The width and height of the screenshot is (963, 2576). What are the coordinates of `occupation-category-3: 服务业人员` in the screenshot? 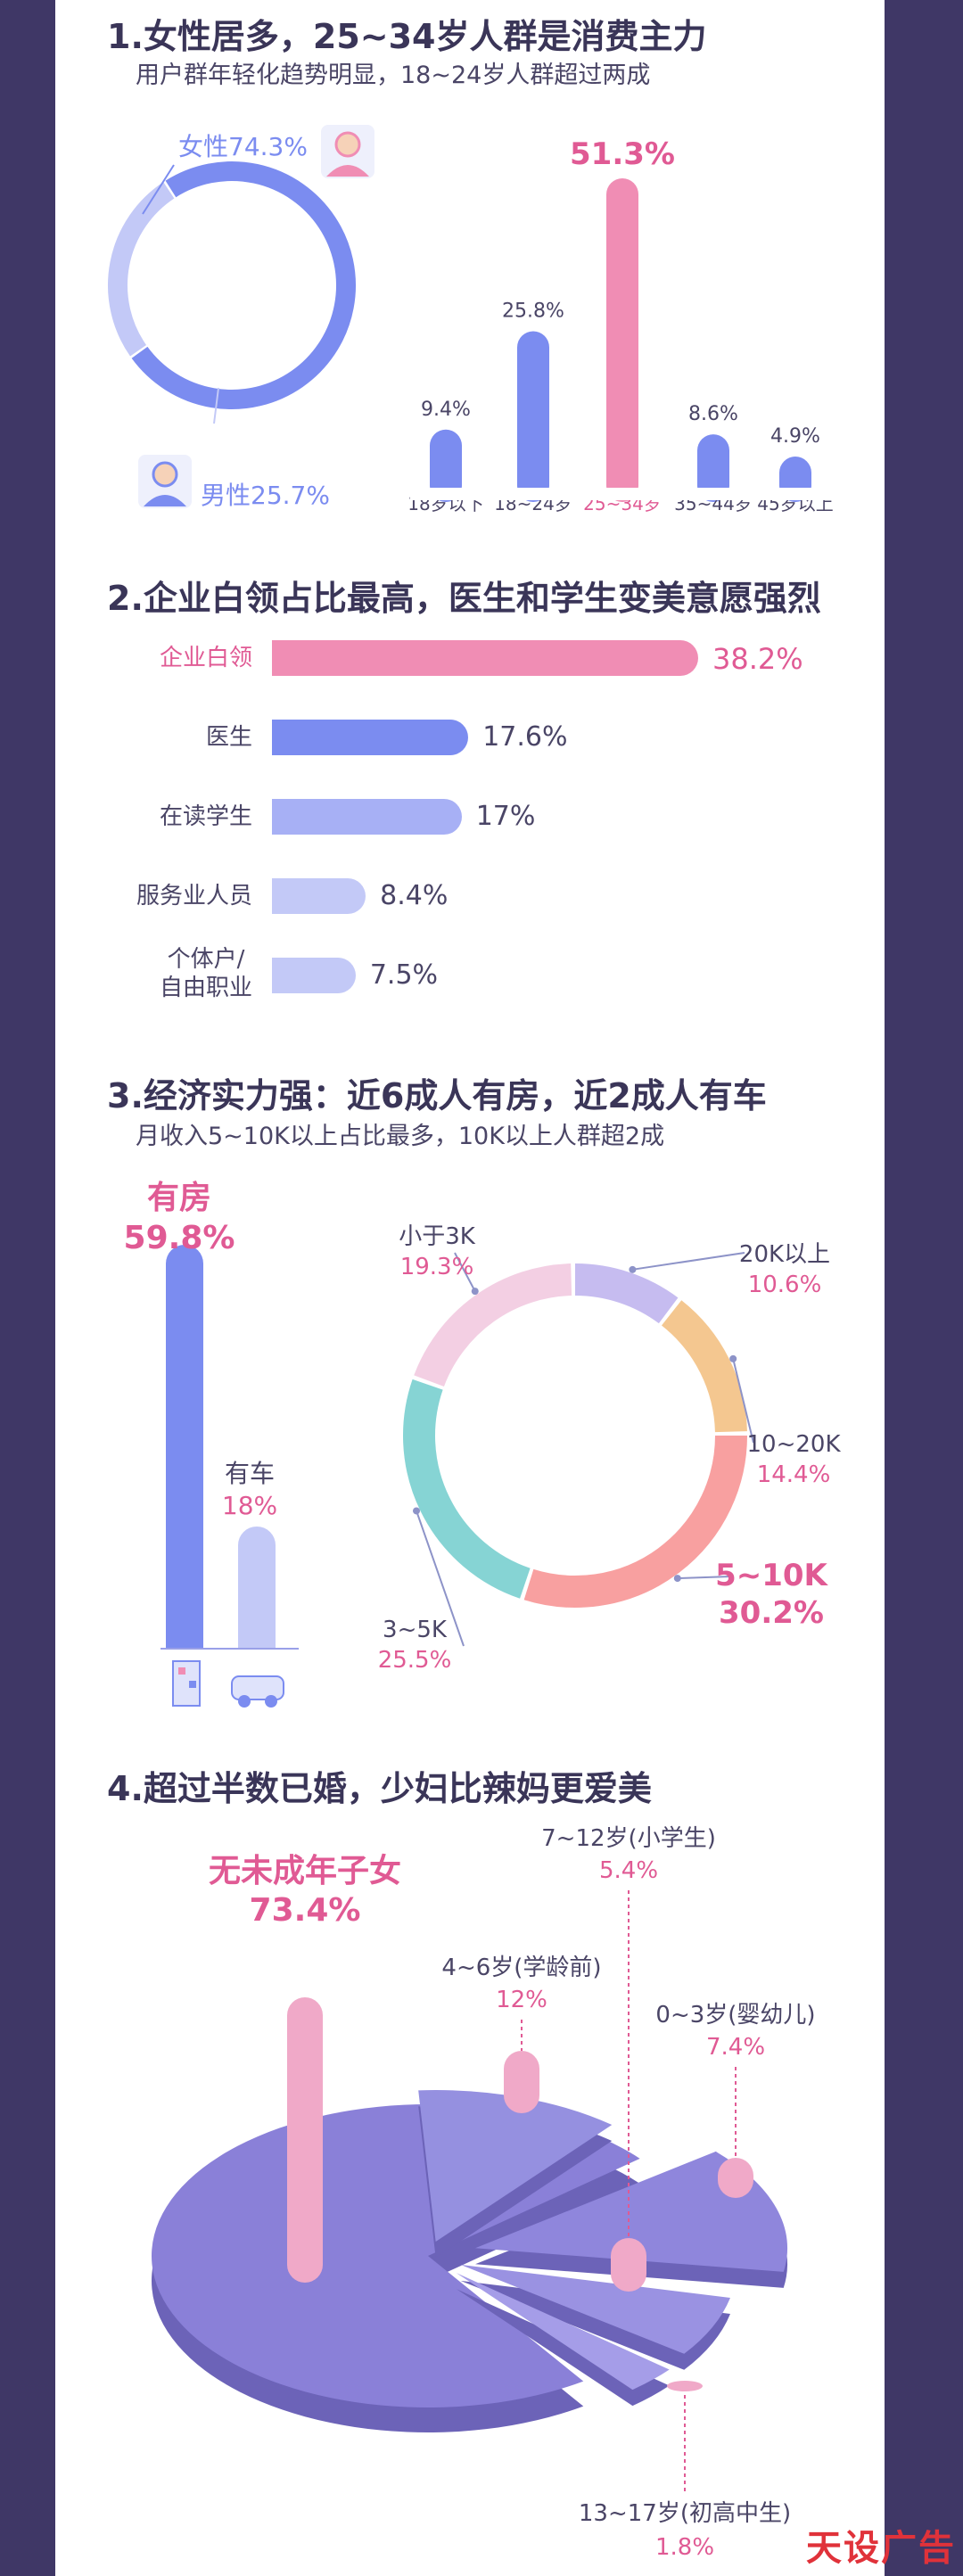 It's located at (194, 896).